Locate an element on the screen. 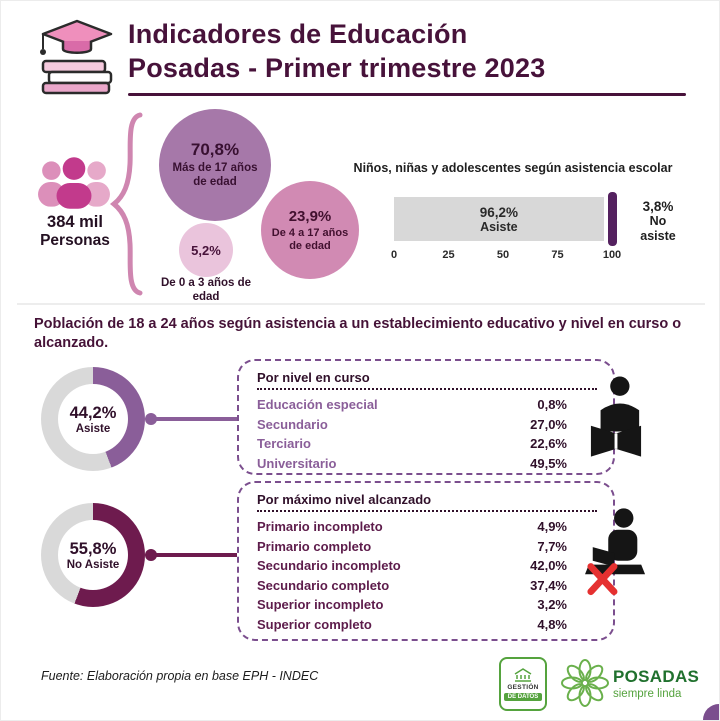  graduation-cap-books-icon is located at coordinates (76, 57).